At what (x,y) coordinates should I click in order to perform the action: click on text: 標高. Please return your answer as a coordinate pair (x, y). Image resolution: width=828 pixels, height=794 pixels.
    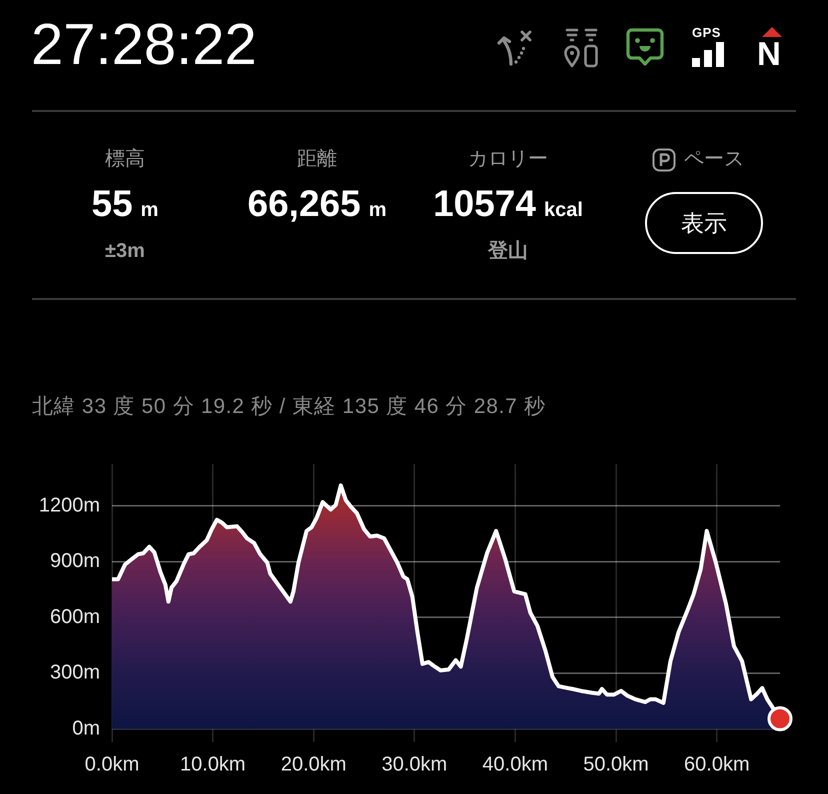
    Looking at the image, I should click on (125, 159).